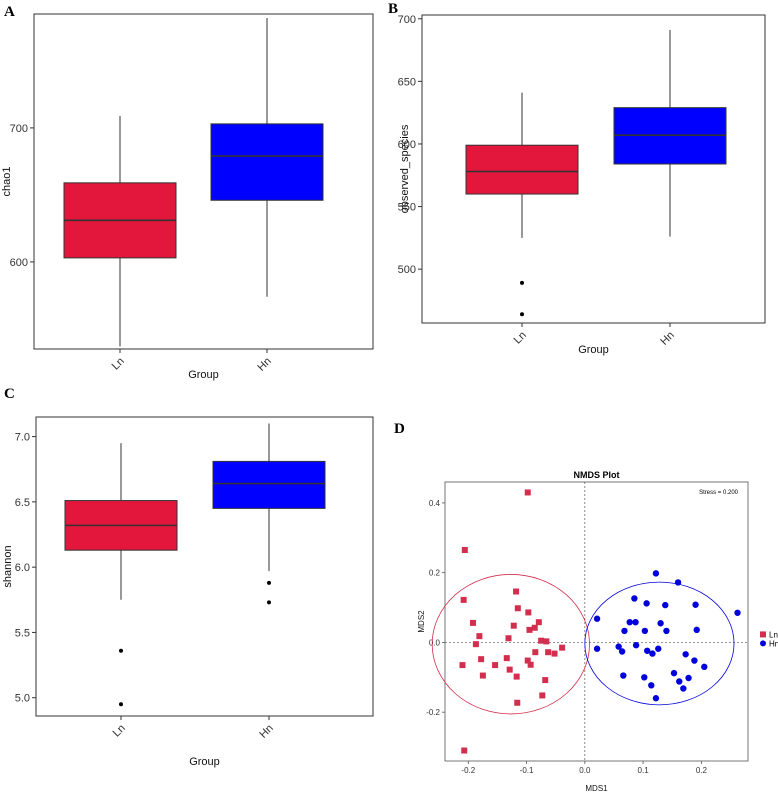  Describe the element at coordinates (527, 770) in the screenshot. I see `x-tick-label: -0.1` at that location.